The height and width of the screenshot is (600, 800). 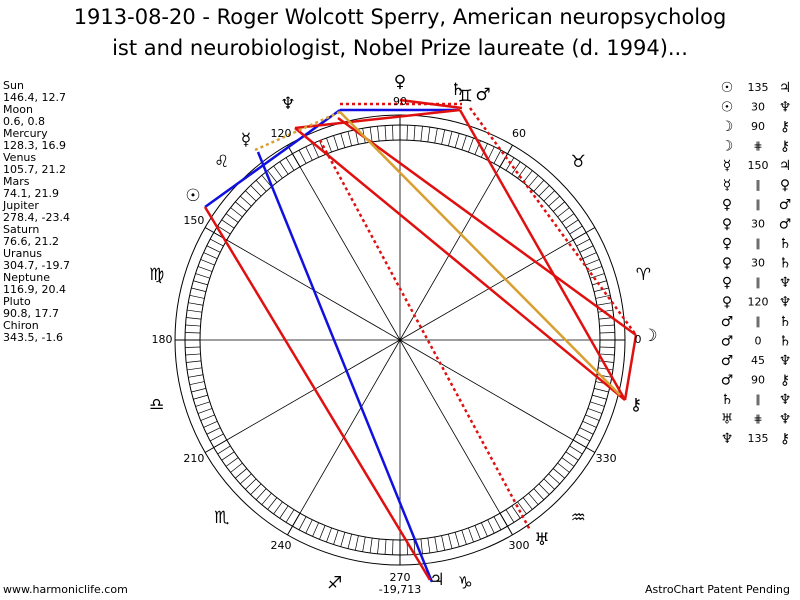 What do you see at coordinates (19, 157) in the screenshot?
I see `planet-name: Venus` at bounding box center [19, 157].